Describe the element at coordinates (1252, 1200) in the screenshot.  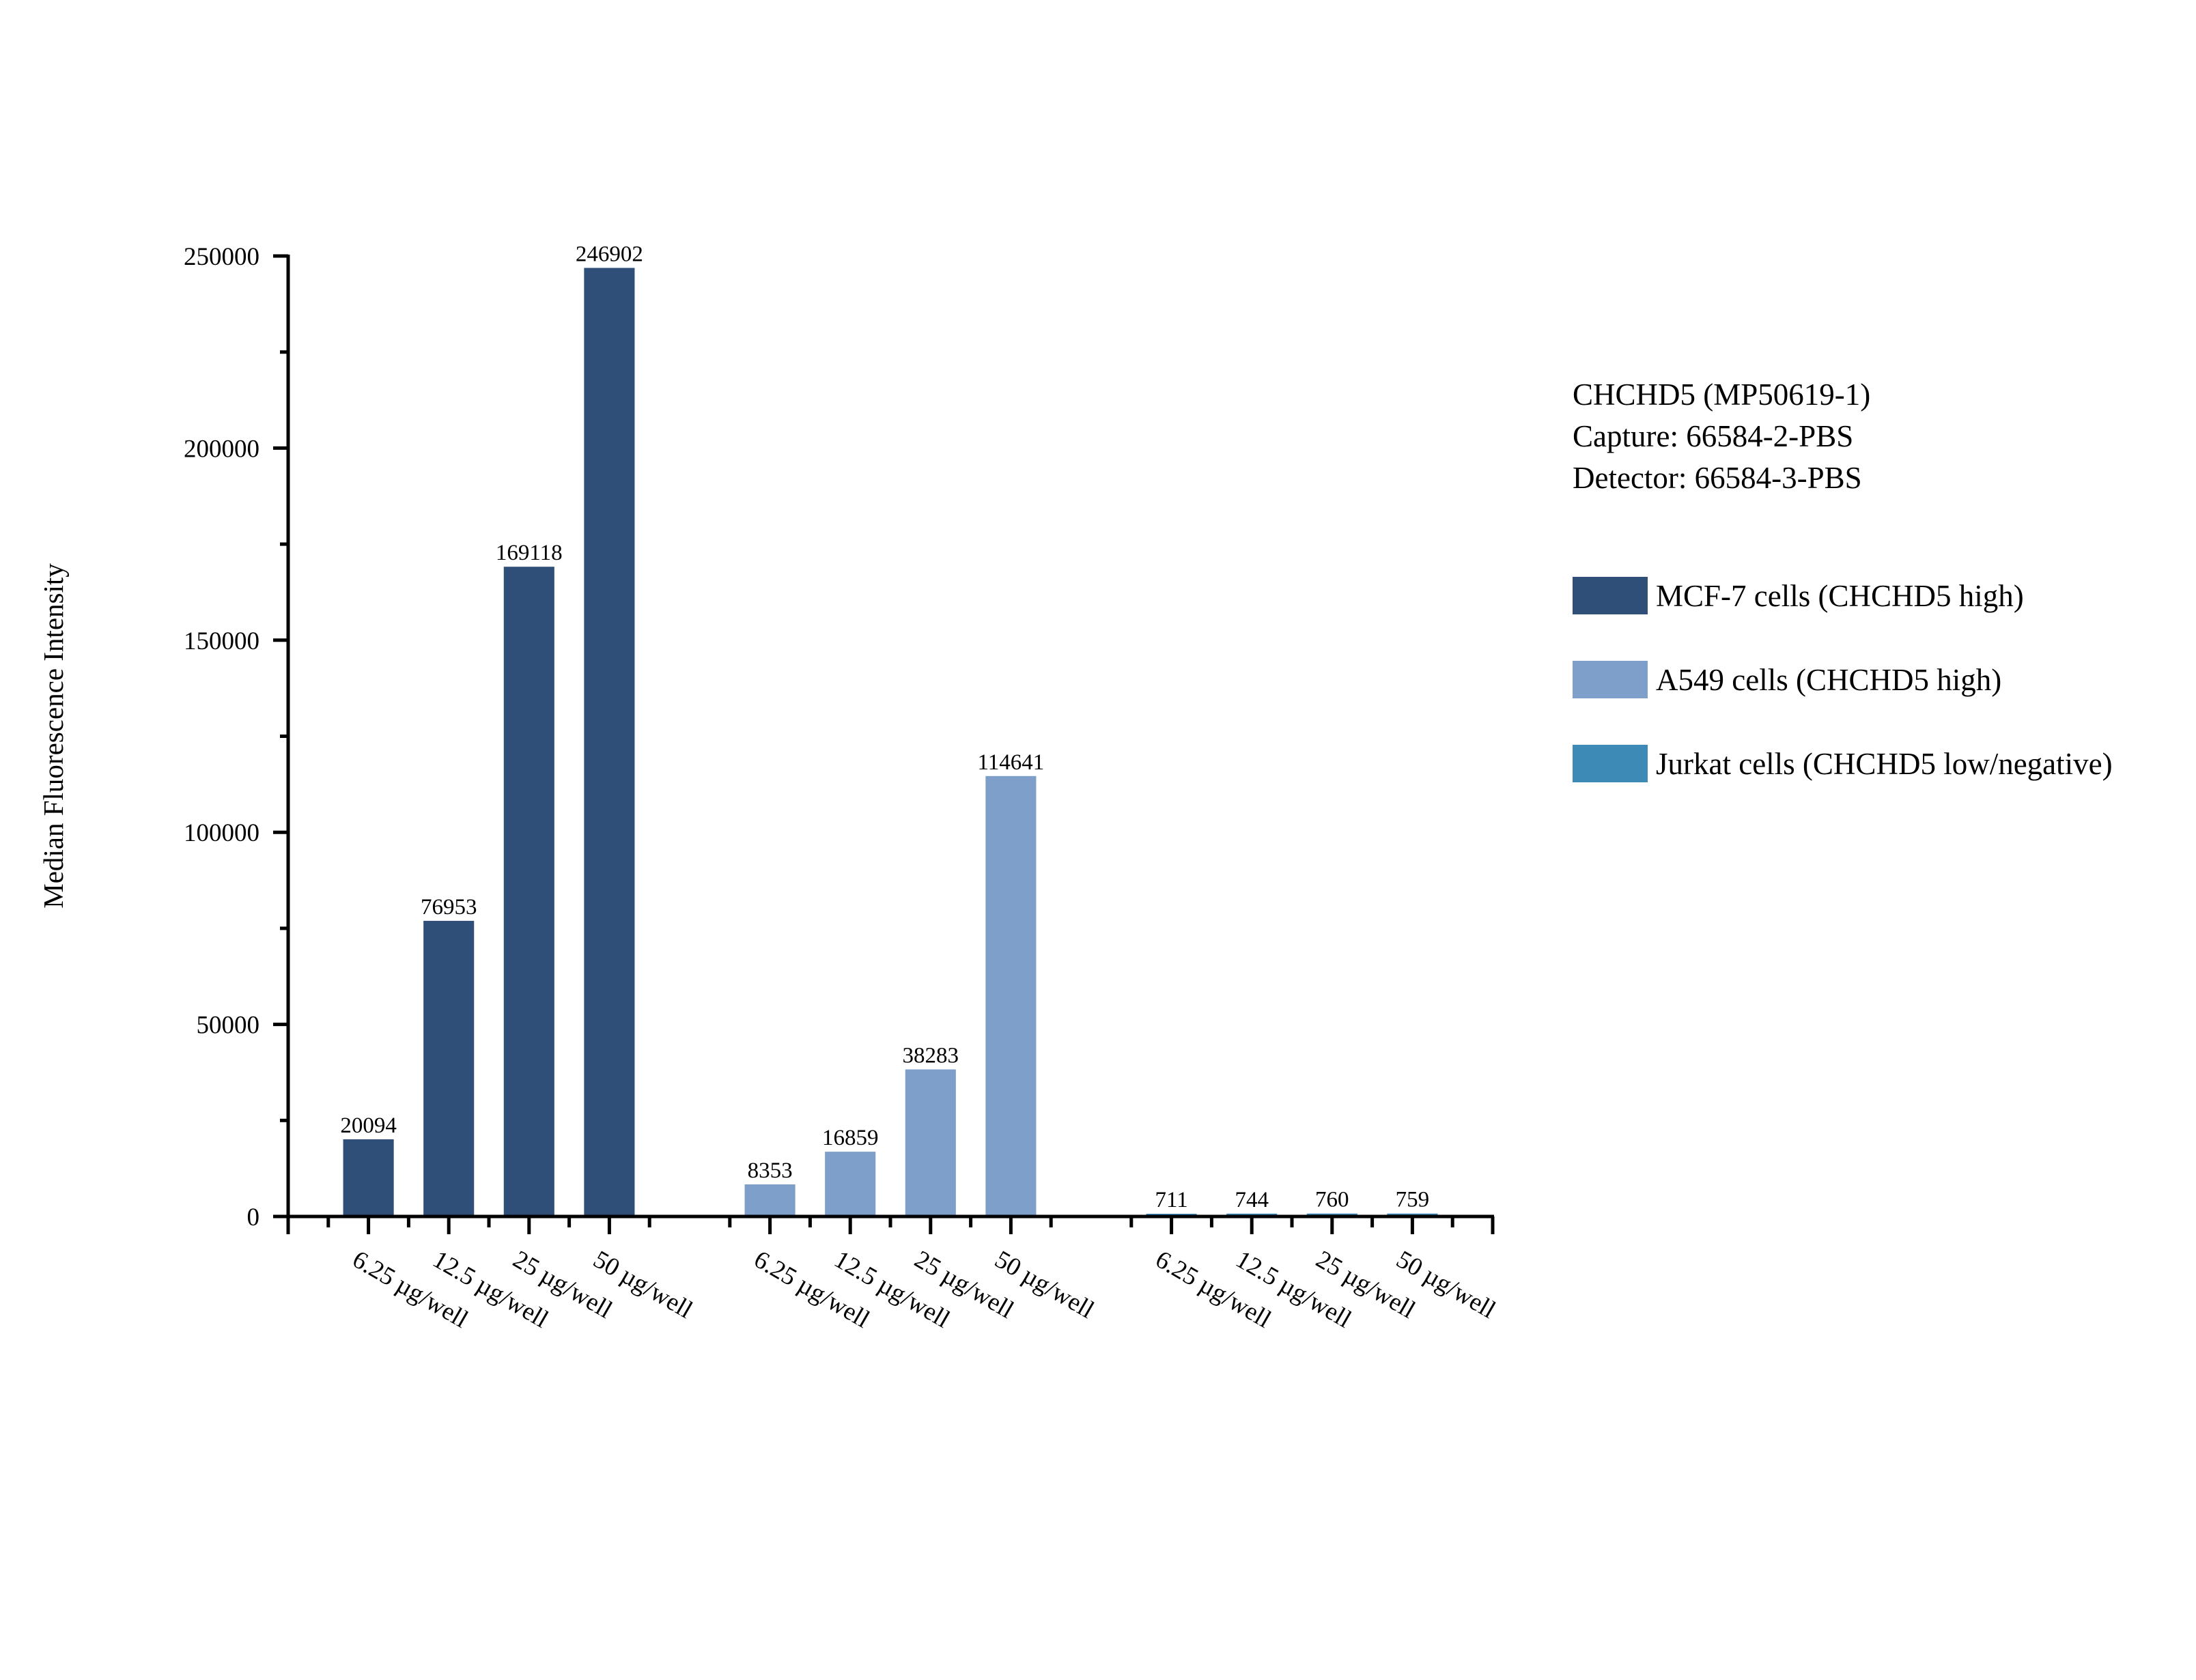
I see `data-label: 744` at that location.